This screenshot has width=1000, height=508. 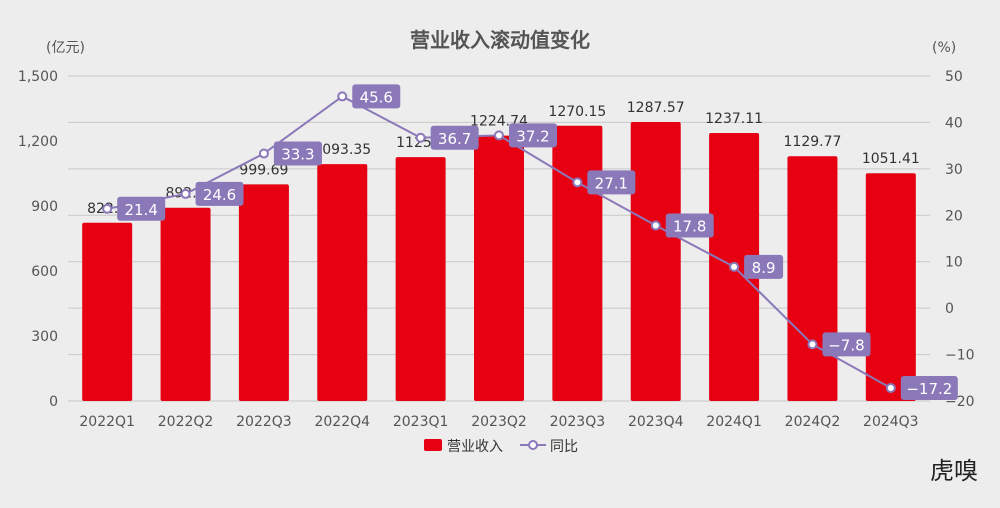 What do you see at coordinates (263, 292) in the screenshot?
I see `bar-2022Q3` at bounding box center [263, 292].